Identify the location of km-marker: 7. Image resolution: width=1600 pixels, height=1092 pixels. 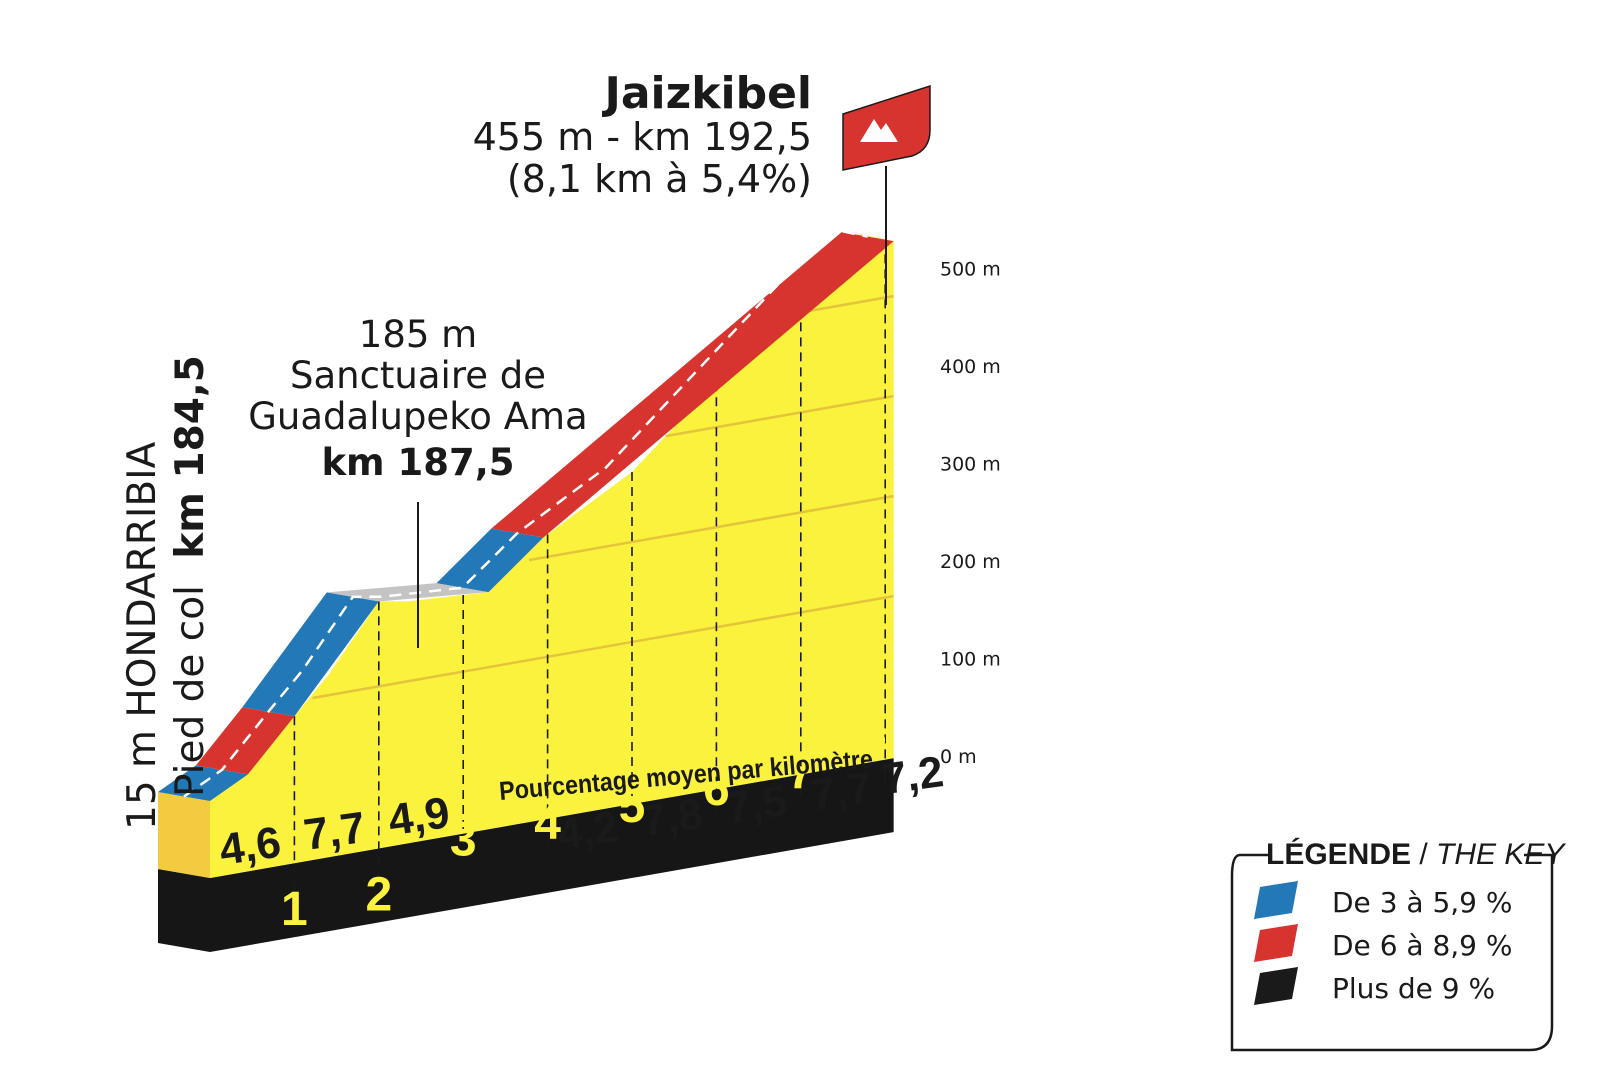
(800, 772).